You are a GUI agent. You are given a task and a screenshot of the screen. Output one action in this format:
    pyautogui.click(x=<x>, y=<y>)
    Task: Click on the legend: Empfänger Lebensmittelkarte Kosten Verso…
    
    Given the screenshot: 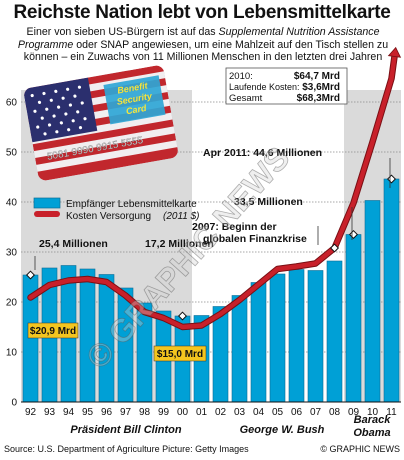 What is the action you would take?
    pyautogui.click(x=116, y=209)
    